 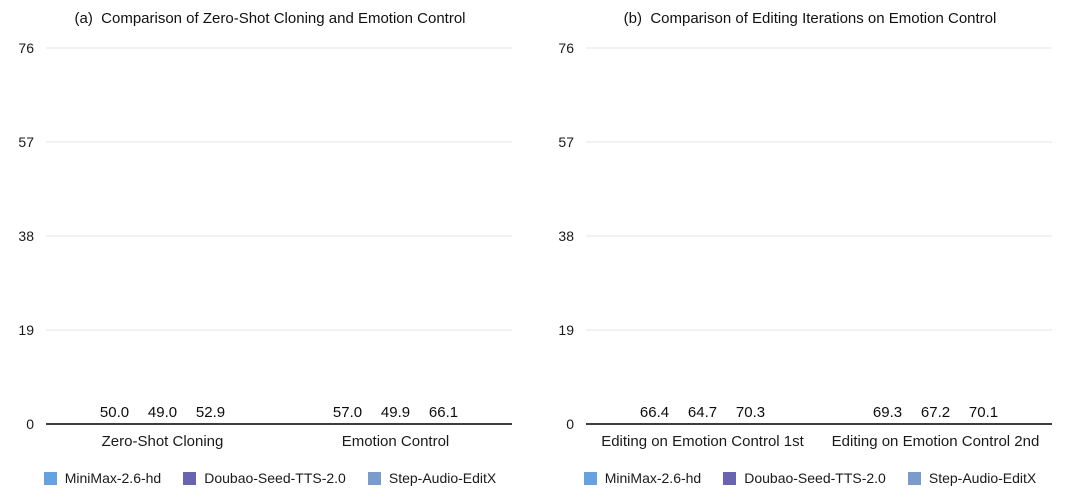 I want to click on x-axis-labels-a: Zero-Shot Cloning Emotion Control, so click(x=279, y=442).